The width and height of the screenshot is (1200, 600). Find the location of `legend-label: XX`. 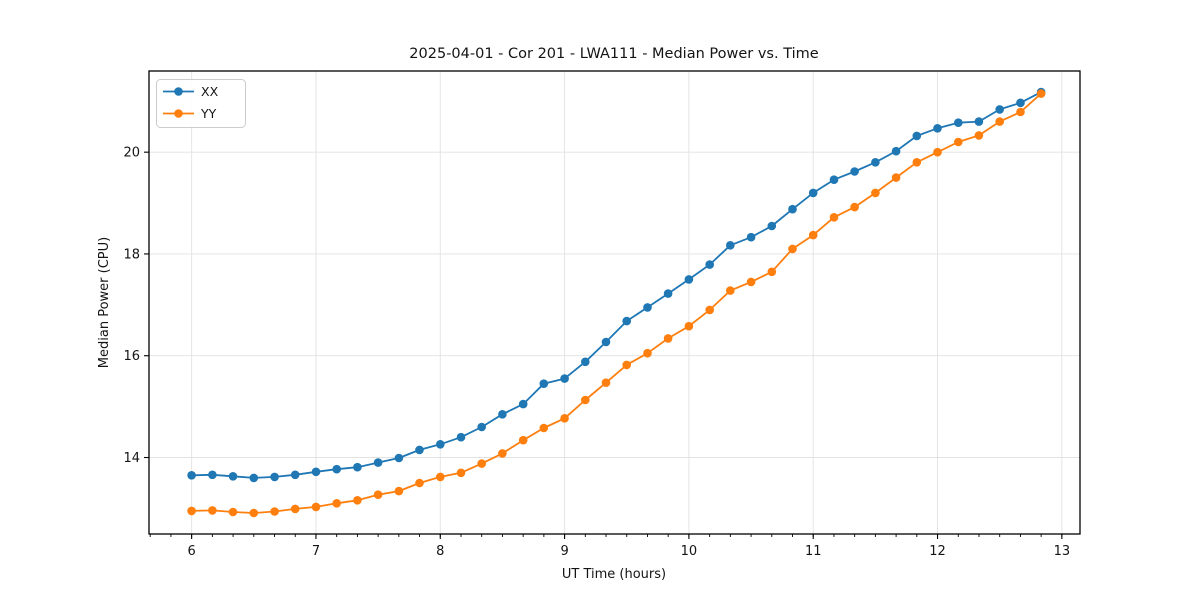

legend-label: XX is located at coordinates (210, 91).